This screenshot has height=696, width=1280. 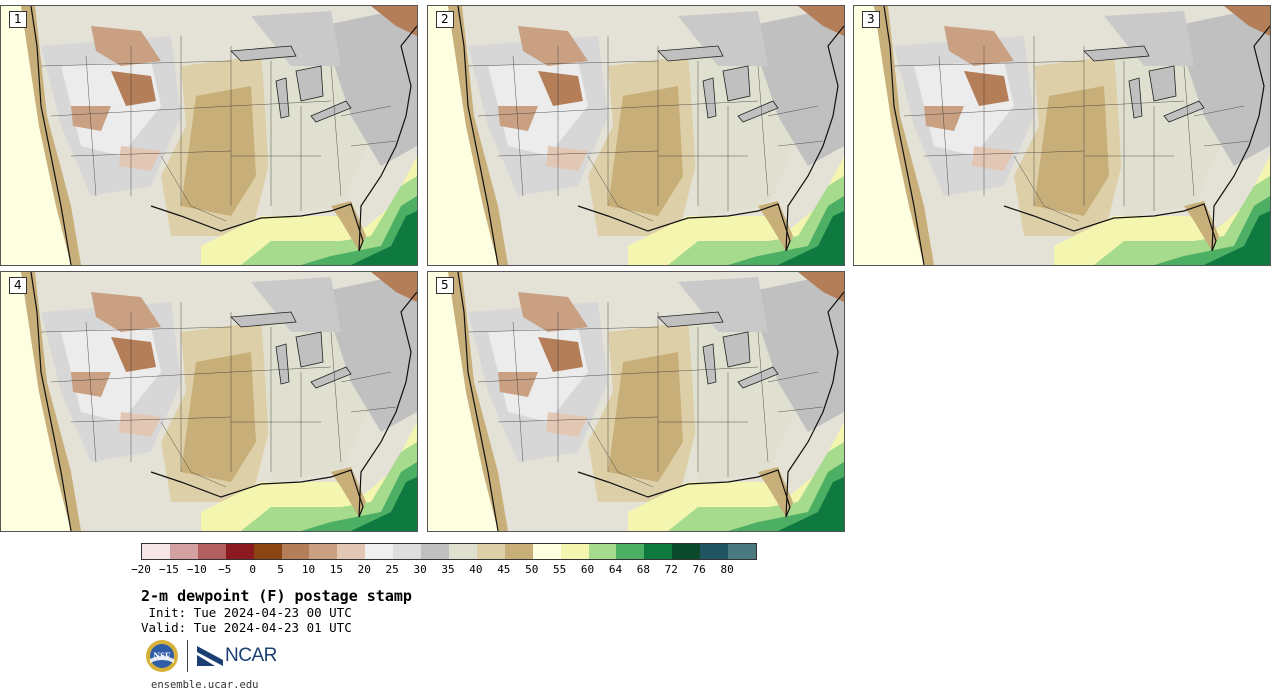 What do you see at coordinates (445, 285) in the screenshot?
I see `panel-number: 5` at bounding box center [445, 285].